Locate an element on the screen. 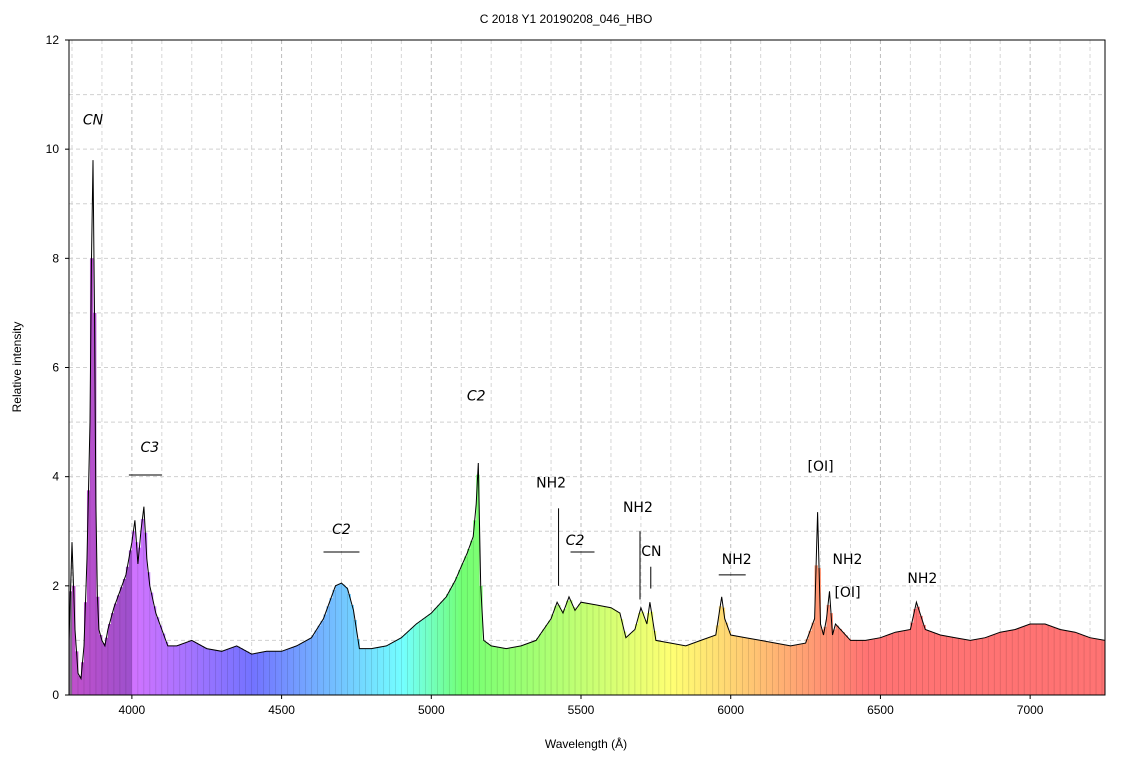 This screenshot has height=759, width=1132. y-tick-label: 4 is located at coordinates (55, 477).